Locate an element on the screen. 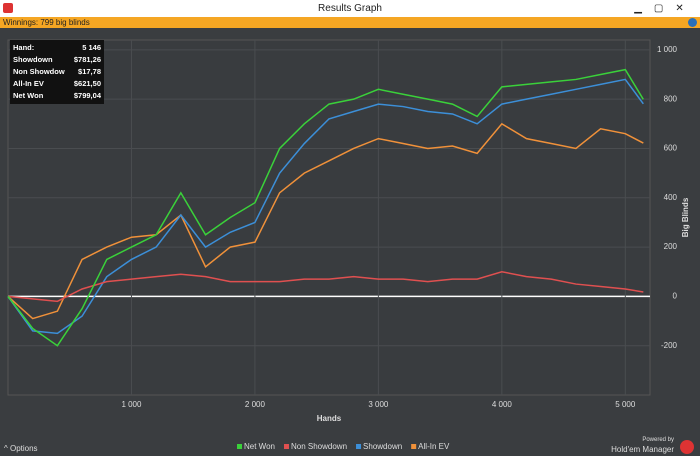  stats-value: $621,50 is located at coordinates (87, 83).